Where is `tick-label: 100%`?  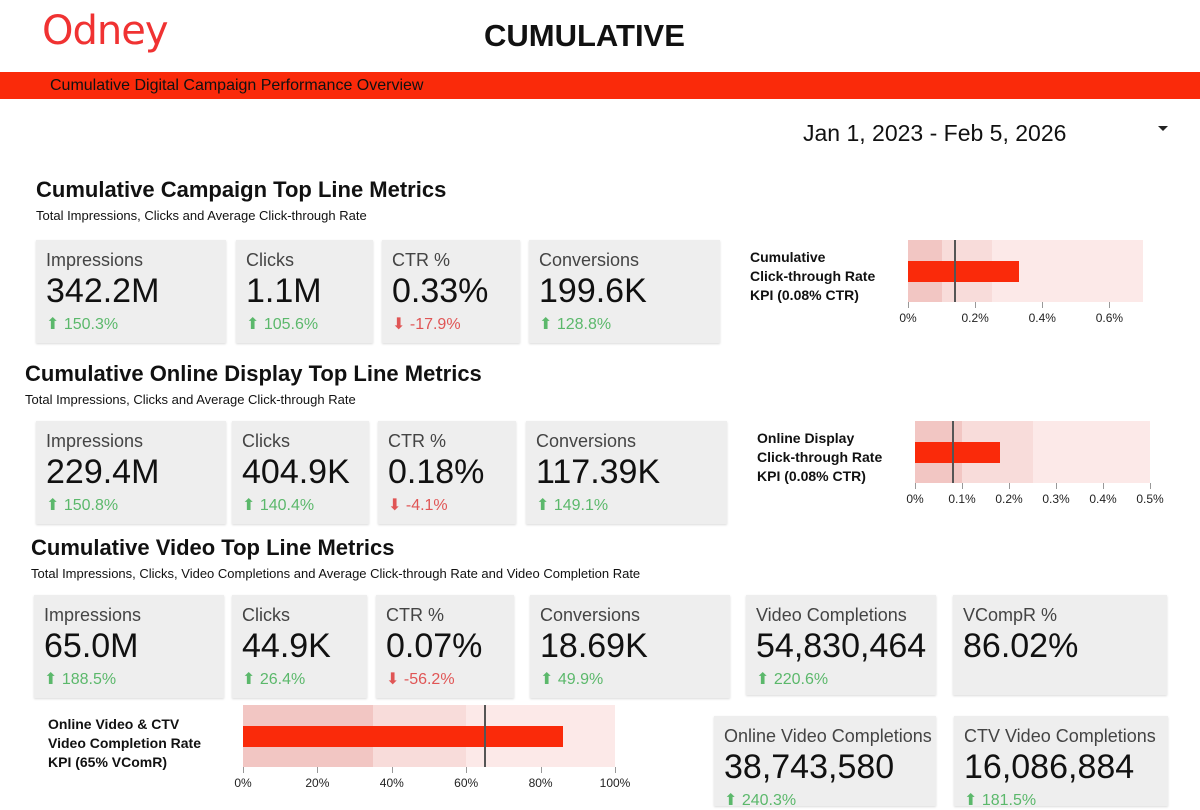
tick-label: 100% is located at coordinates (615, 783).